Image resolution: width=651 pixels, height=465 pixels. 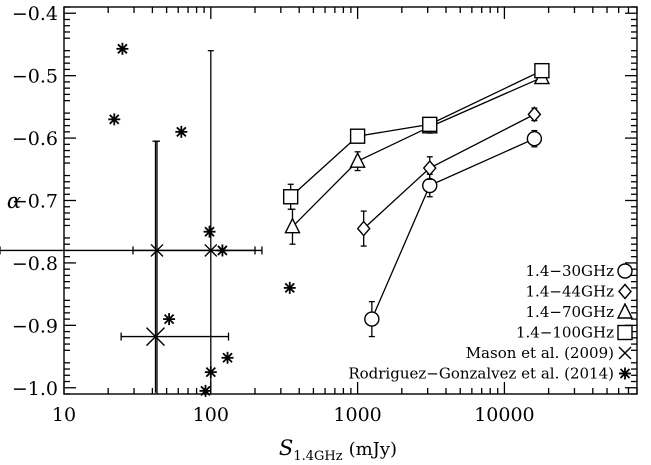 What do you see at coordinates (35, 389) in the screenshot?
I see `y-tick-label: −1.0` at bounding box center [35, 389].